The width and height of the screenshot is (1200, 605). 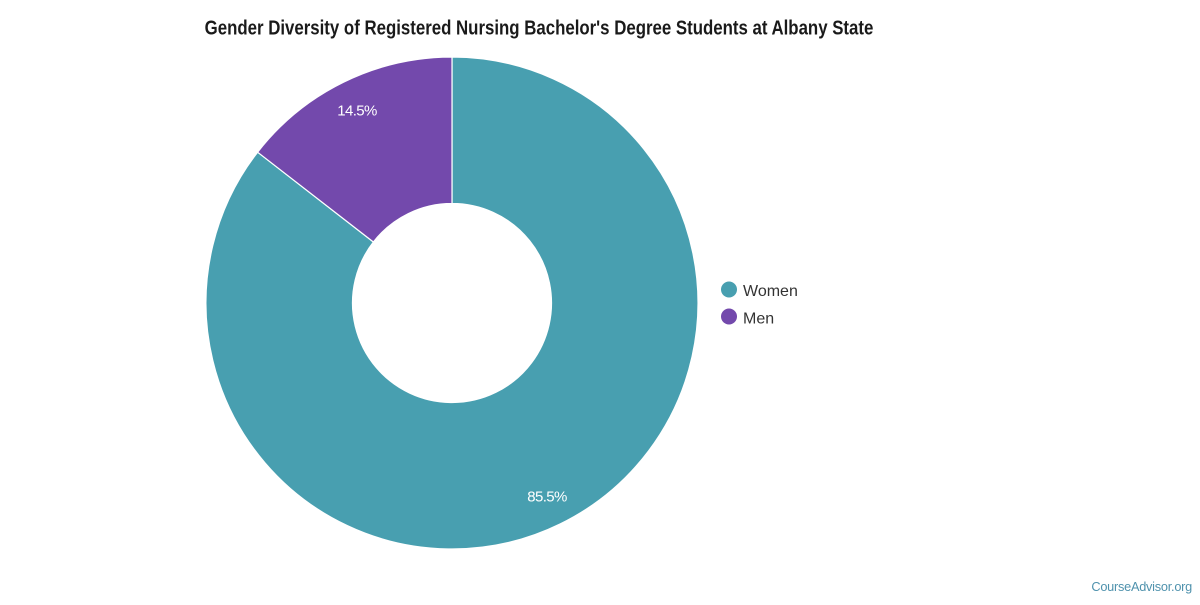 What do you see at coordinates (357, 111) in the screenshot?
I see `svg-text: 14.5%` at bounding box center [357, 111].